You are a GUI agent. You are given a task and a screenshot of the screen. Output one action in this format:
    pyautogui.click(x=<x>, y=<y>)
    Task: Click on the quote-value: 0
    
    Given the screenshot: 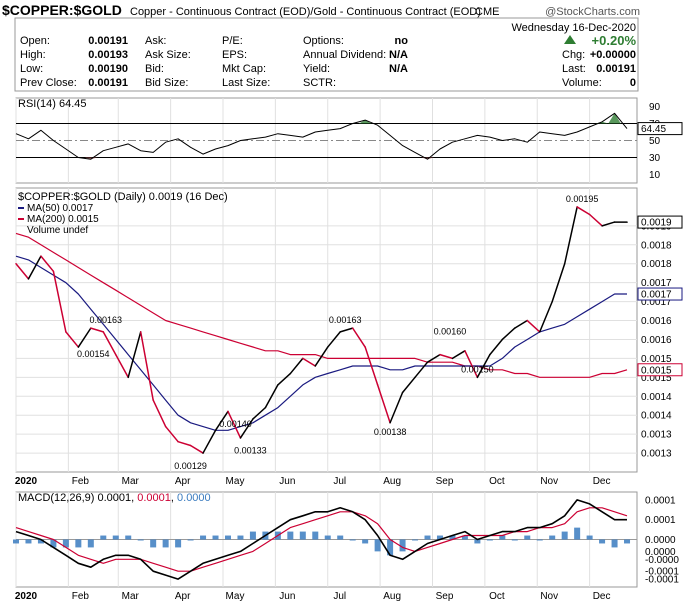 What is the action you would take?
    pyautogui.click(x=633, y=83)
    